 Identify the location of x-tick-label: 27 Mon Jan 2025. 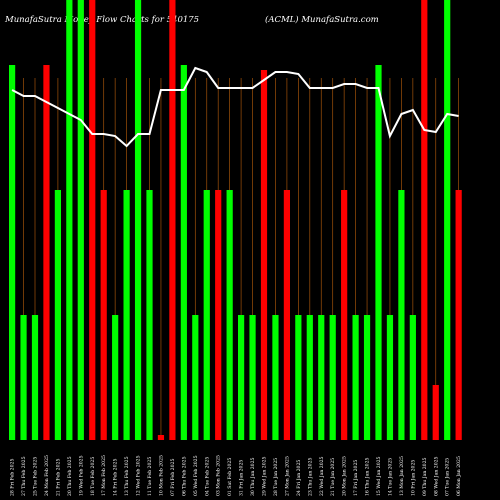
(287, 476).